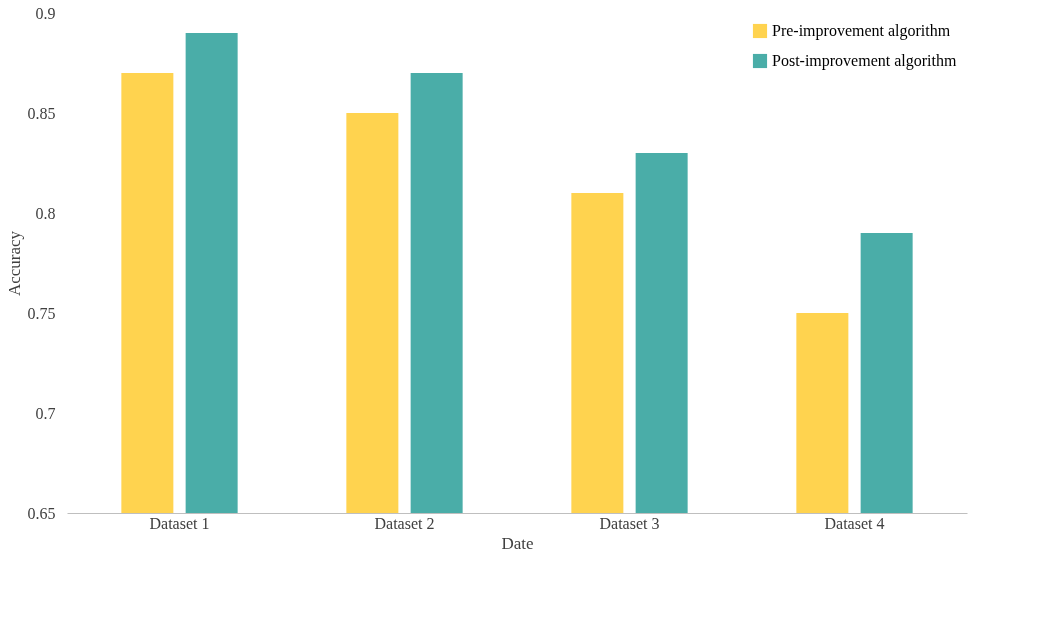  What do you see at coordinates (404, 523) in the screenshot?
I see `x-tick-label: Dataset 2` at bounding box center [404, 523].